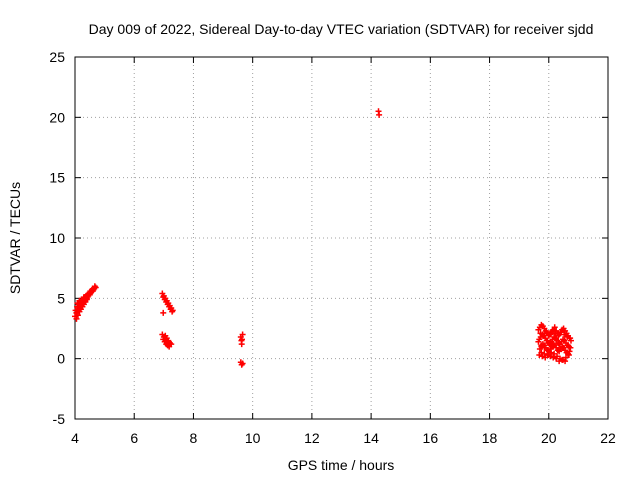  What do you see at coordinates (57, 238) in the screenshot?
I see `y-tick-label: 10` at bounding box center [57, 238].